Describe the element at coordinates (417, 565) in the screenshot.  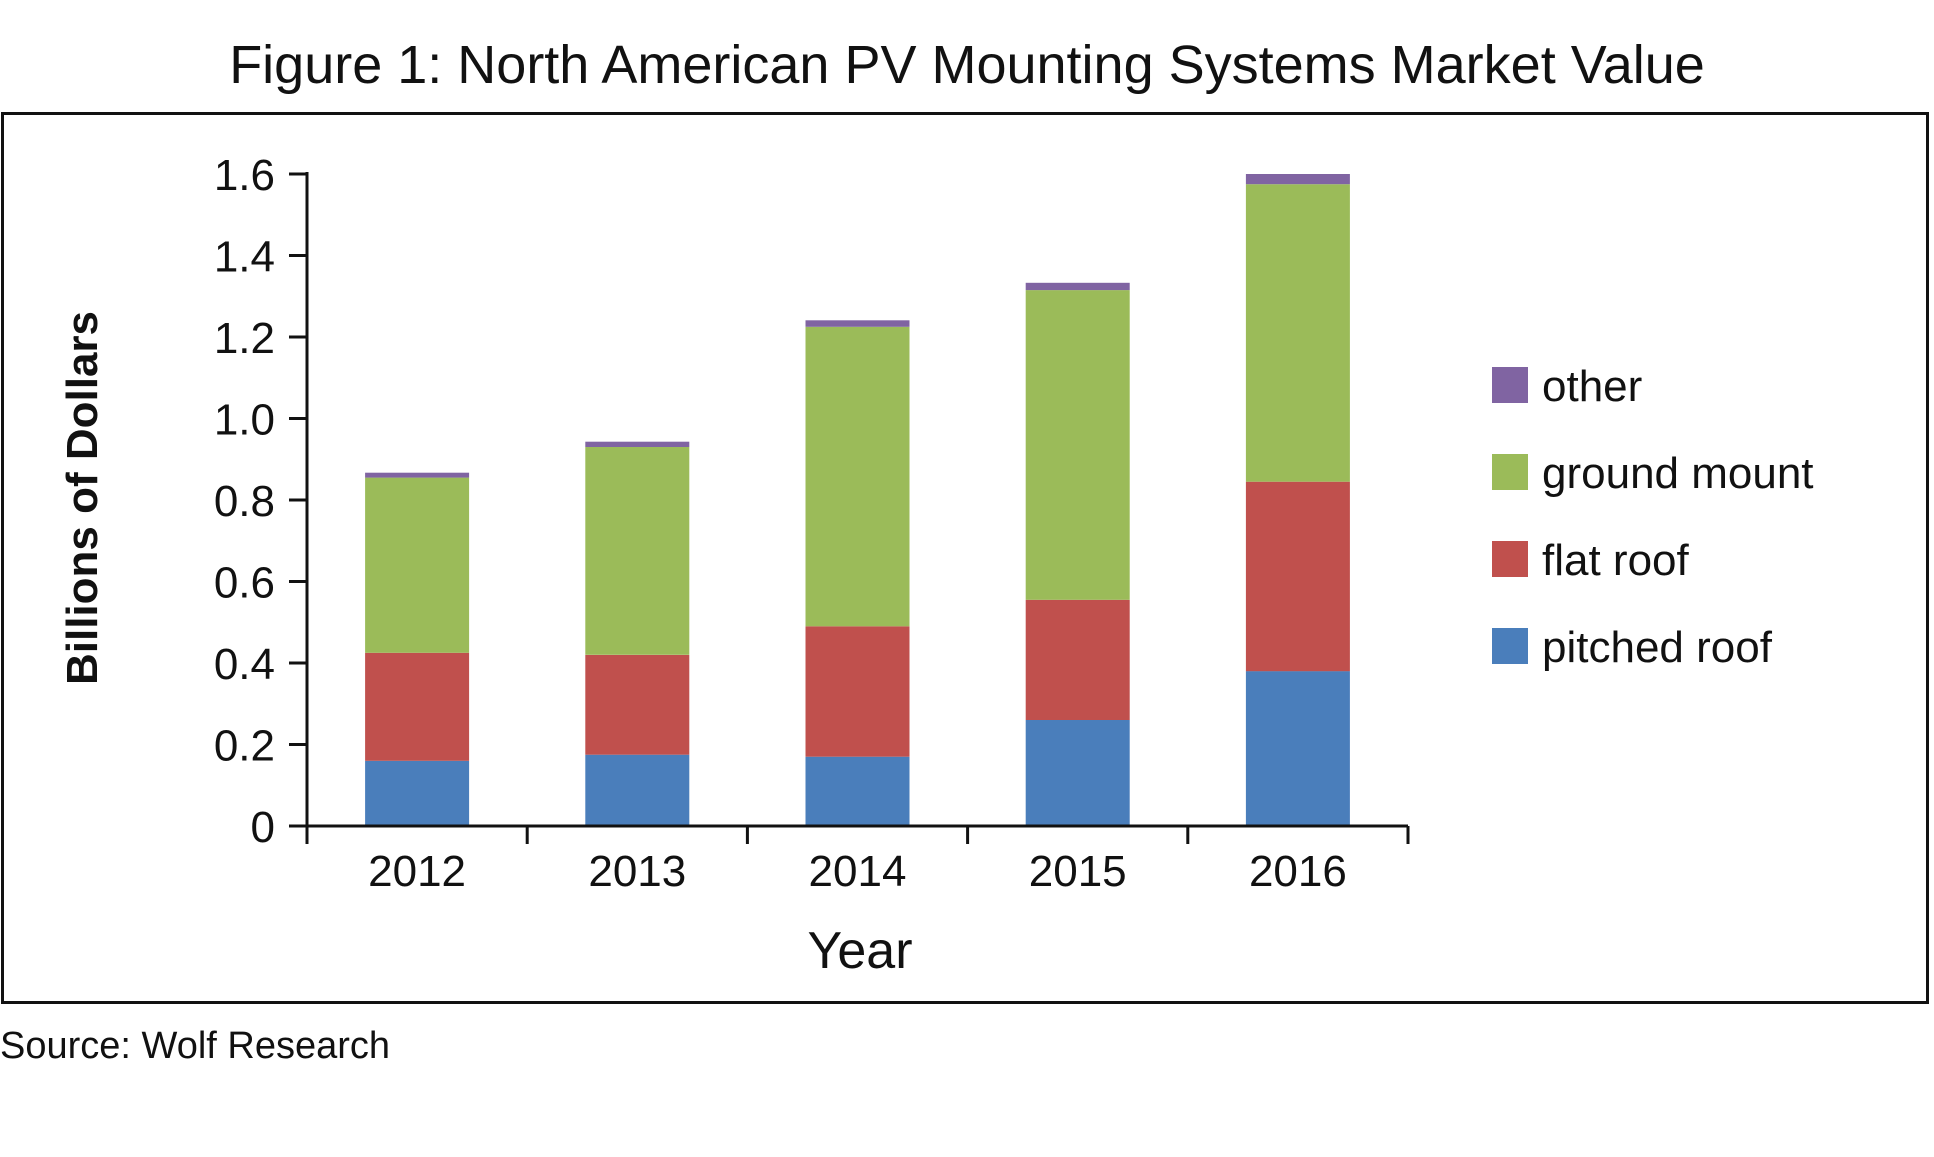
I see `bar-ground-mount-2012` at that location.